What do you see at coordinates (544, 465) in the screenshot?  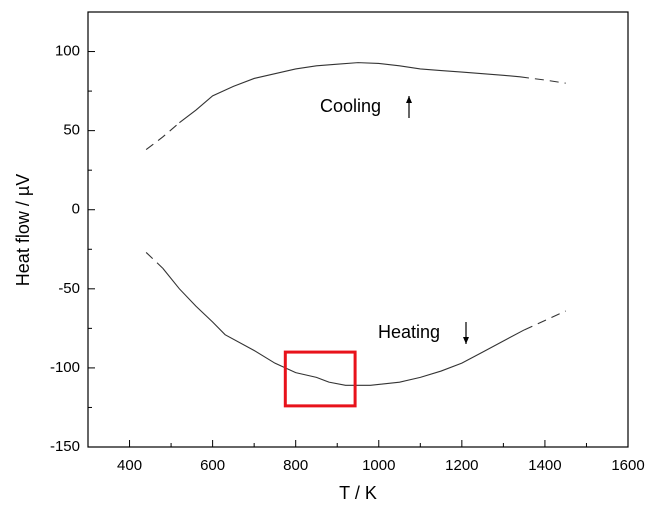 I see `x-tick-label: 1400` at bounding box center [544, 465].